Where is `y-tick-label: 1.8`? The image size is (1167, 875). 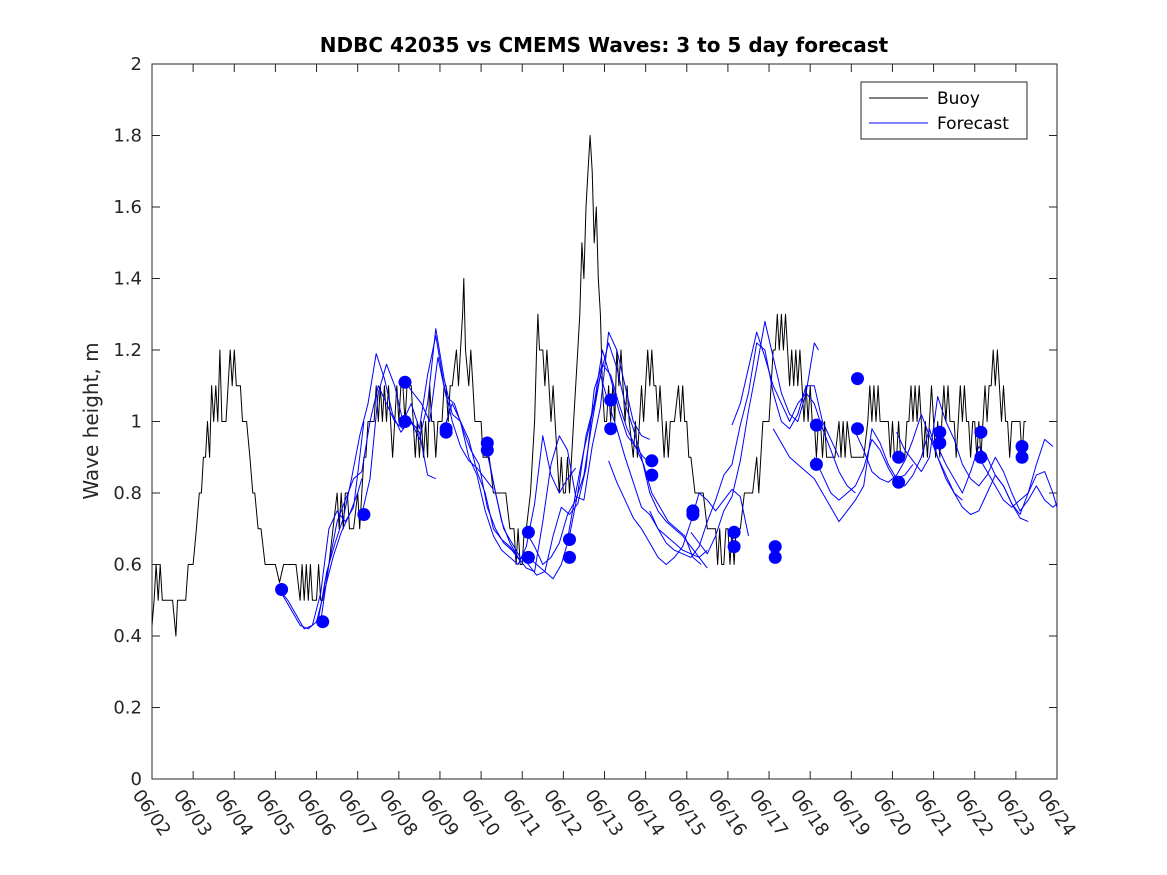
y-tick-label: 1.8 is located at coordinates (127, 136).